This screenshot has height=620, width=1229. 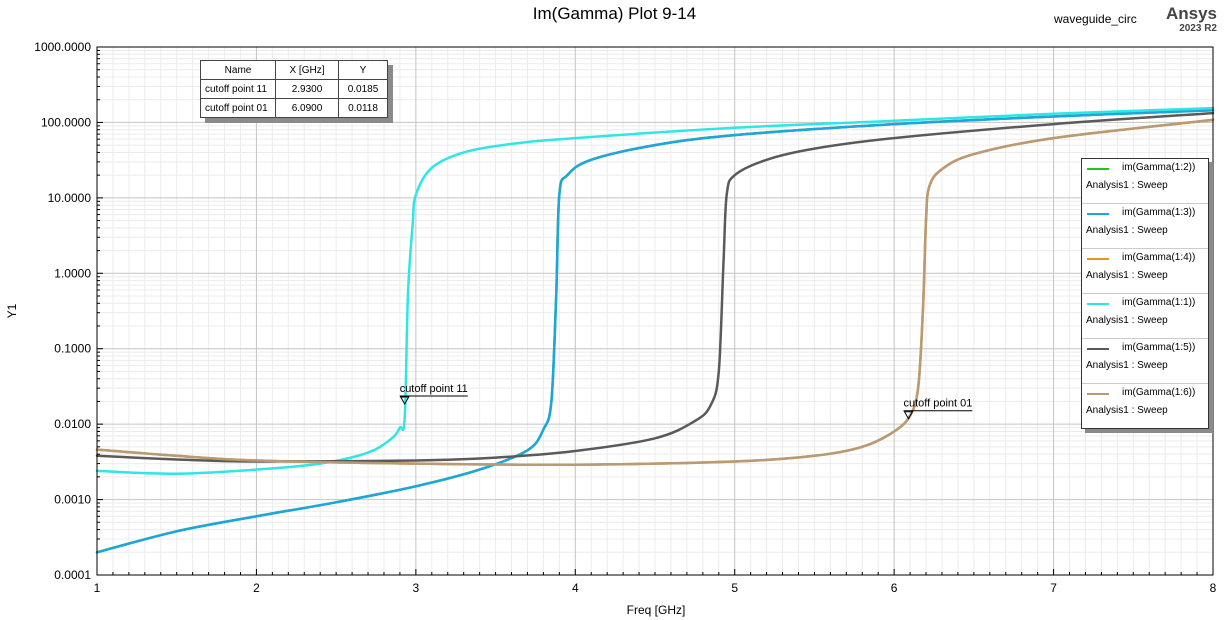 I want to click on y-tick-label: 1000.0000, so click(x=62, y=47).